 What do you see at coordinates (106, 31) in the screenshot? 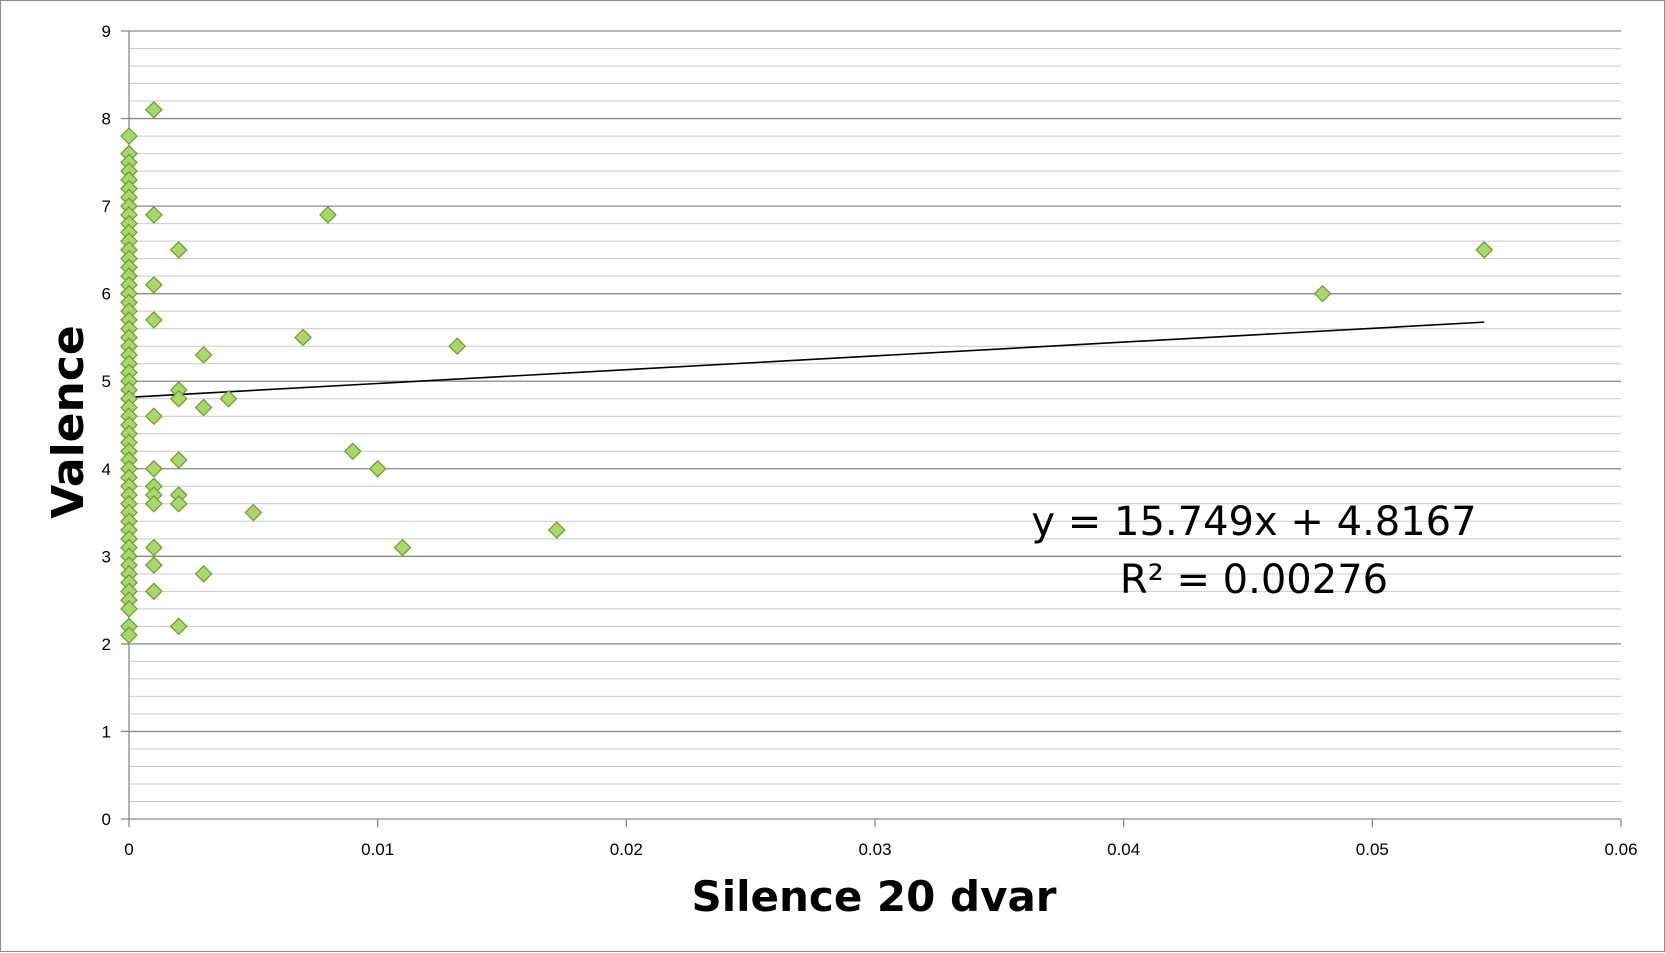
I see `y-tick-label: 9` at bounding box center [106, 31].